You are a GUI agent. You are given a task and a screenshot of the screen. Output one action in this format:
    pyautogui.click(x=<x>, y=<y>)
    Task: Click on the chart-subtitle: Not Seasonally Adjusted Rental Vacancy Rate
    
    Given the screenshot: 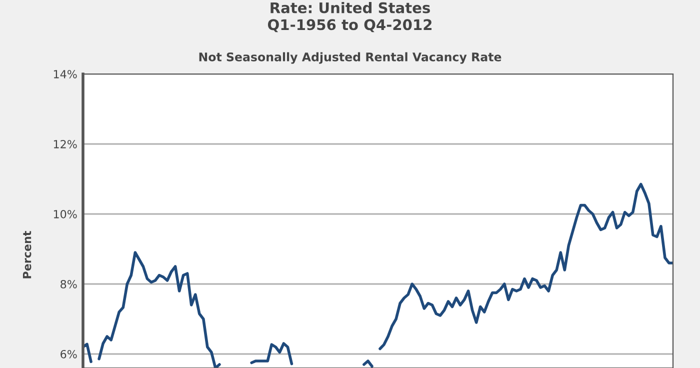 What is the action you would take?
    pyautogui.click(x=350, y=58)
    